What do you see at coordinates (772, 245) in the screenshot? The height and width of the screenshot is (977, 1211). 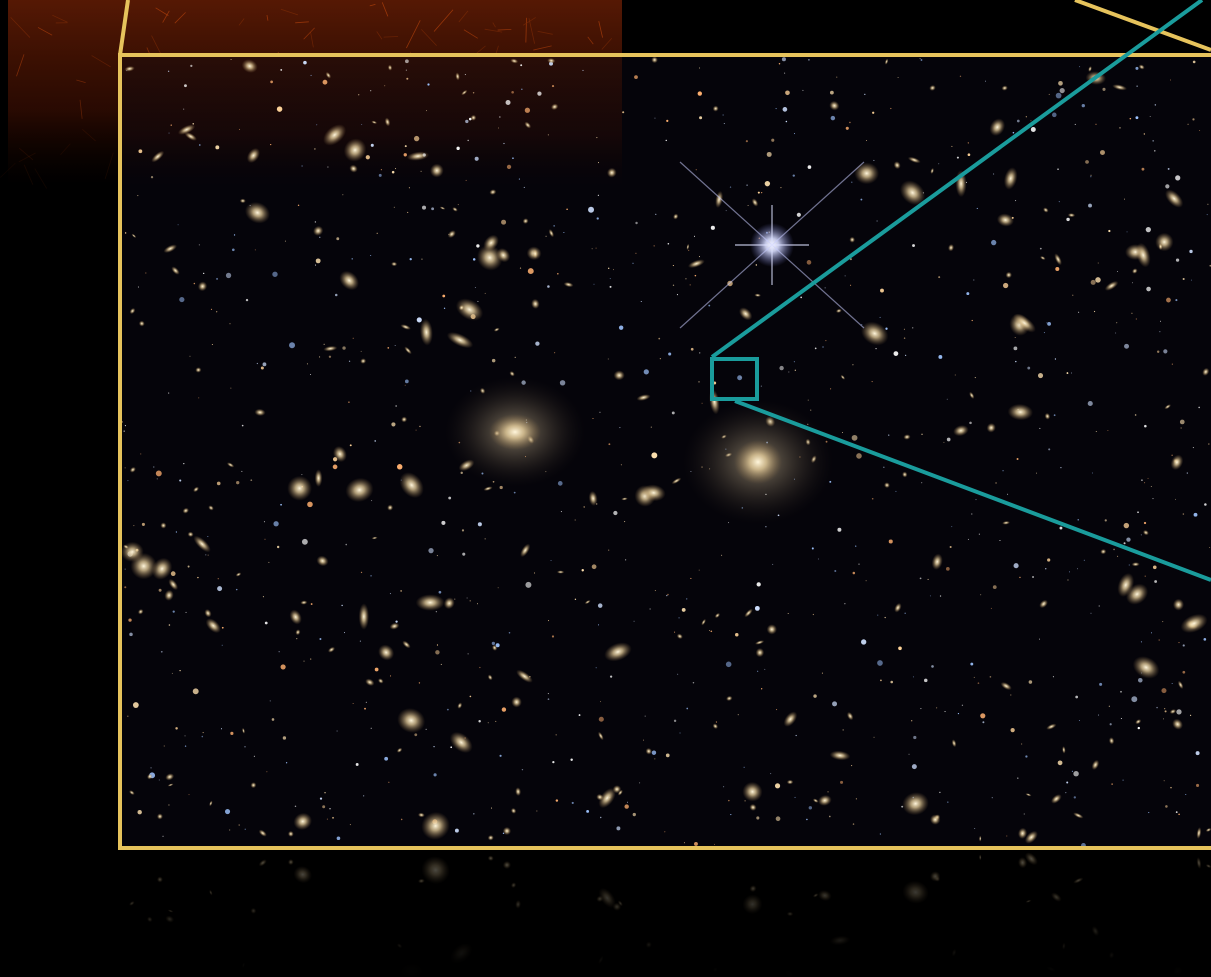 I see `bright-star` at bounding box center [772, 245].